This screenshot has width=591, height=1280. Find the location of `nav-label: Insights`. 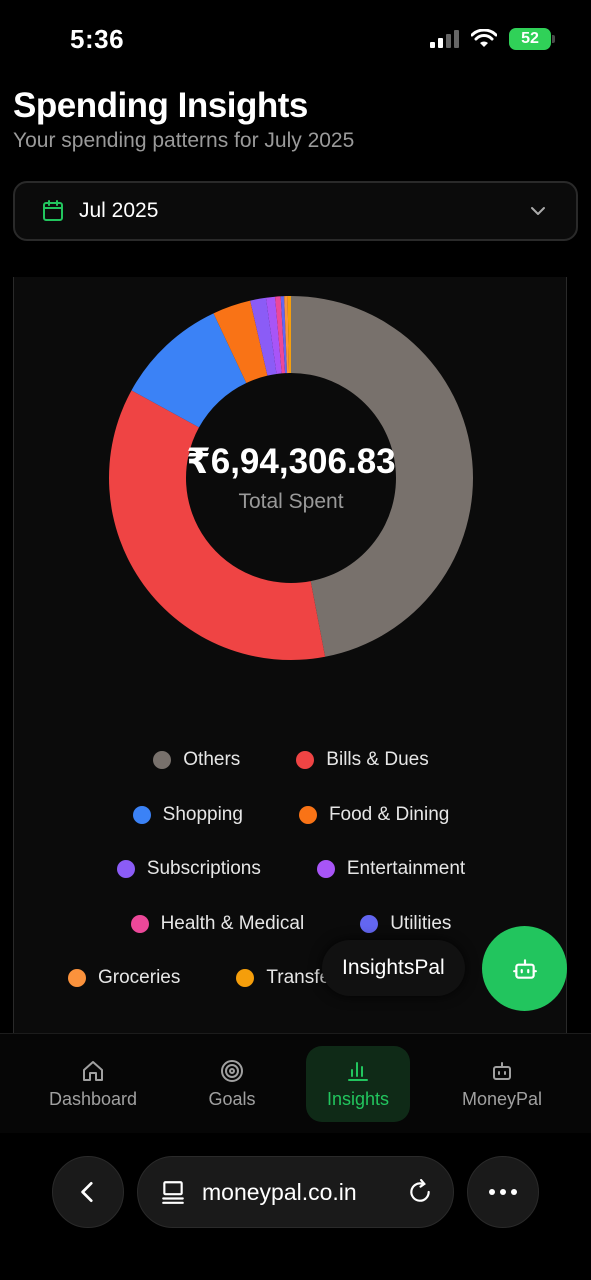

nav-label: Insights is located at coordinates (358, 1098).